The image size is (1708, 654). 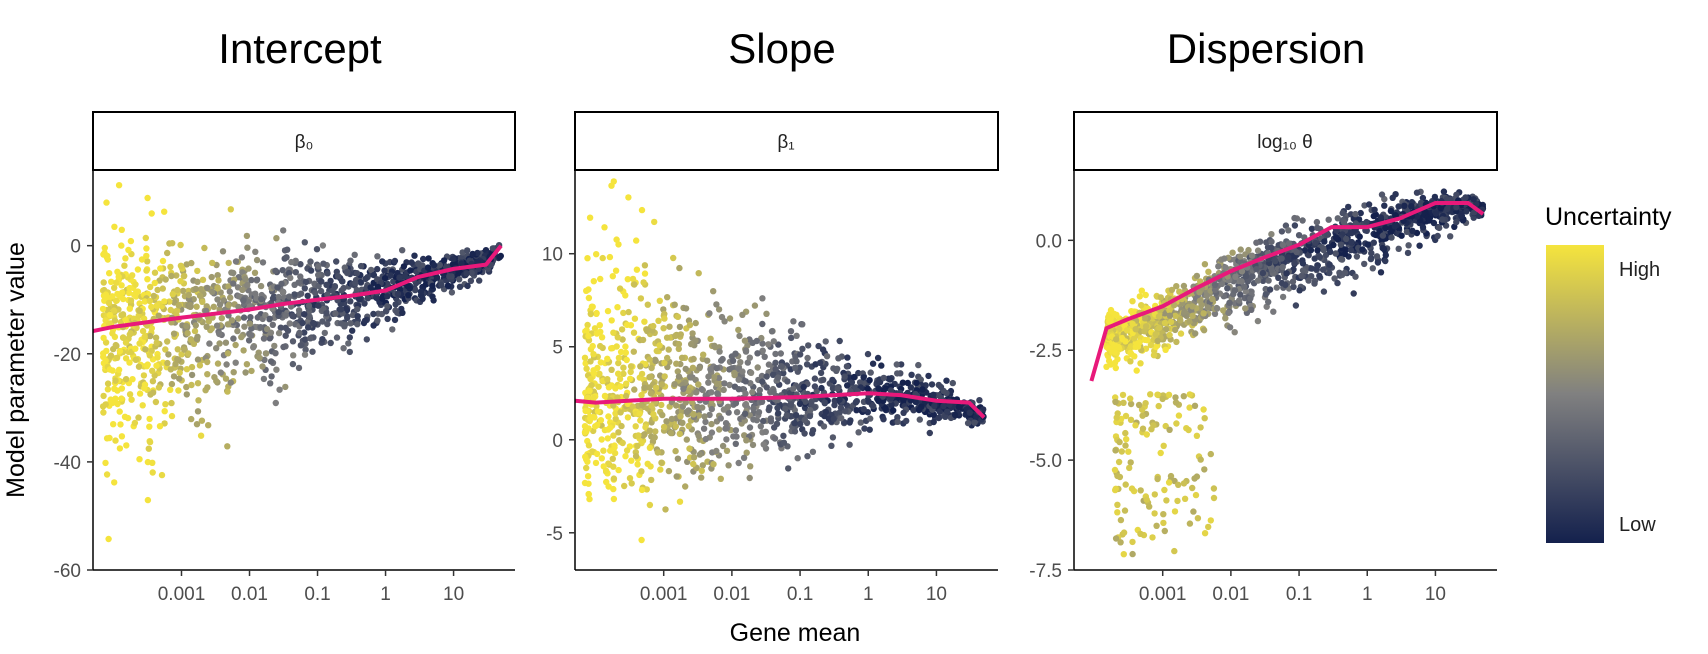 What do you see at coordinates (1299, 594) in the screenshot?
I see `x-tick-label-dispersion: 0.1` at bounding box center [1299, 594].